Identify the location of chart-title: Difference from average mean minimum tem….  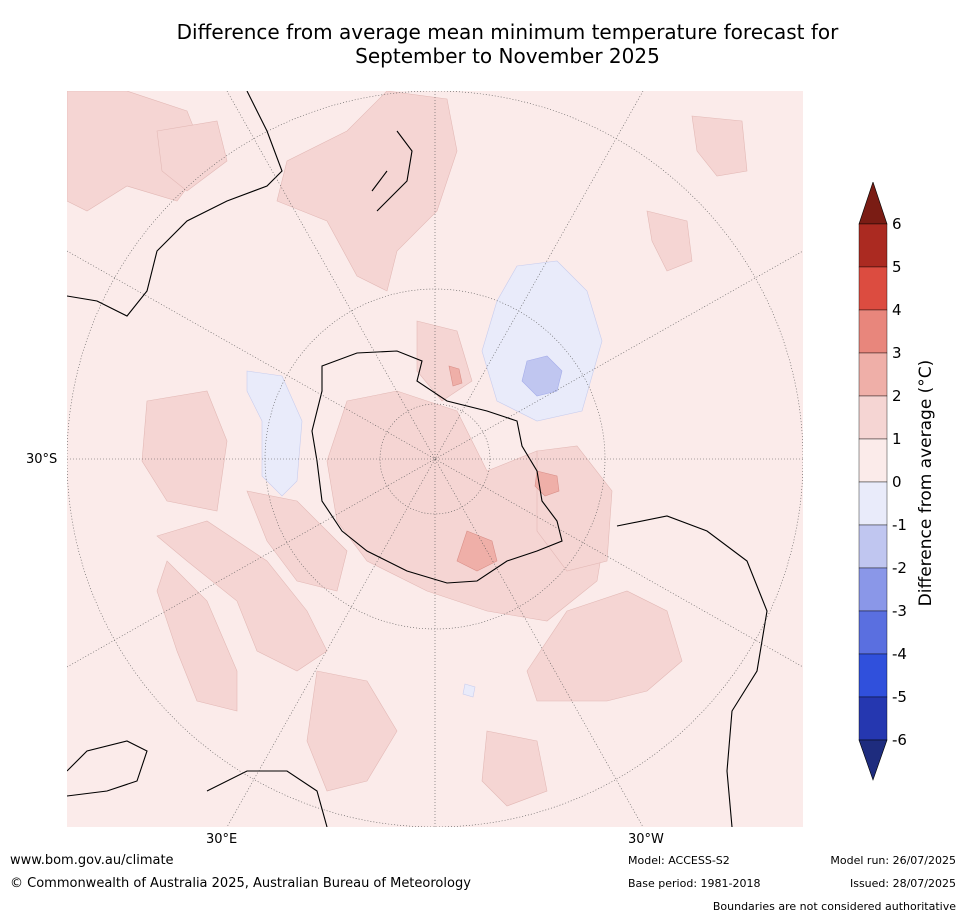
(507, 44).